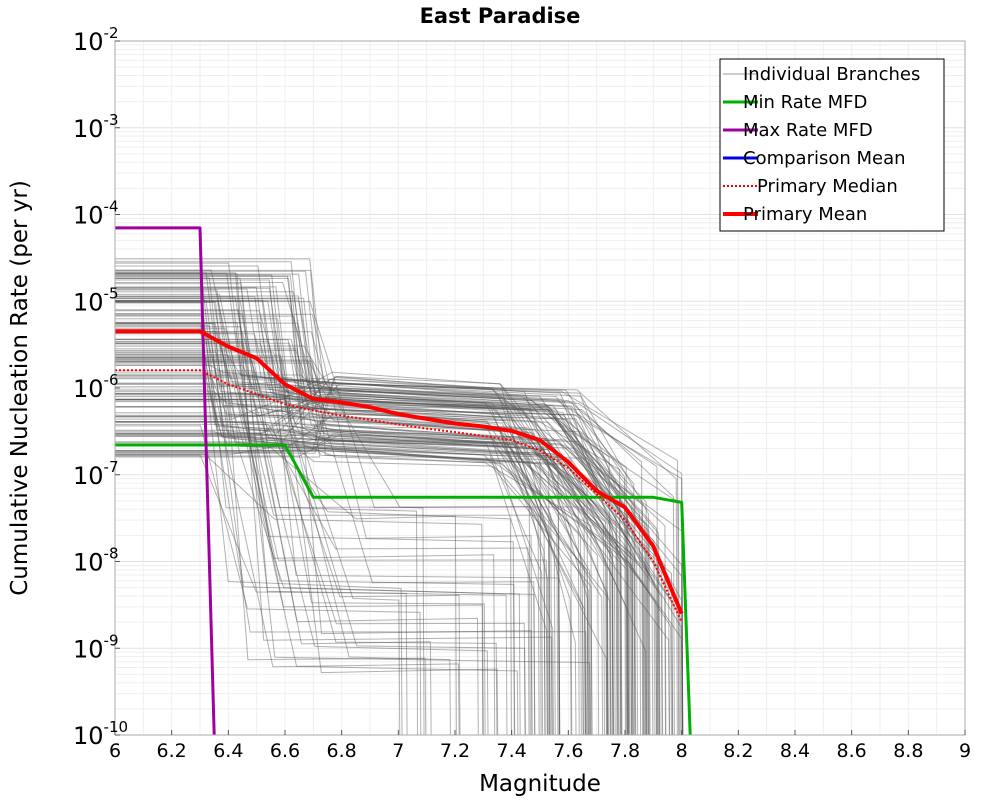 The height and width of the screenshot is (800, 1000). Describe the element at coordinates (165, 480) in the screenshot. I see `series-max-rate-mfd` at that location.